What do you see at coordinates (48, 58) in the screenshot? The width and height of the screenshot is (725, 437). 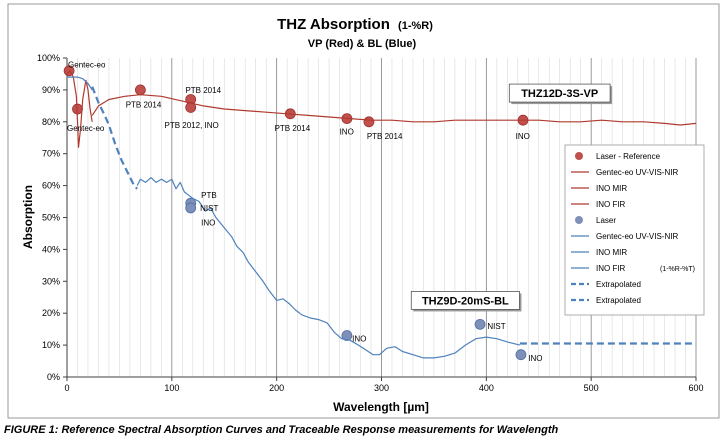 I see `y-tick-label: 100%` at bounding box center [48, 58].